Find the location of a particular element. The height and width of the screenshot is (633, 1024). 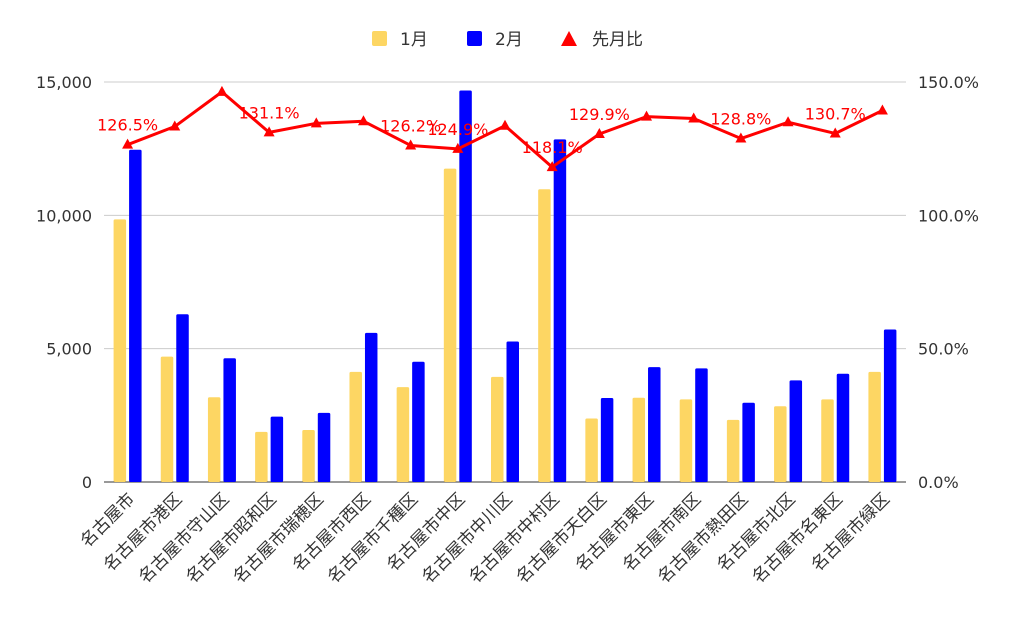

legend-item-2: 2月 is located at coordinates (495, 40).